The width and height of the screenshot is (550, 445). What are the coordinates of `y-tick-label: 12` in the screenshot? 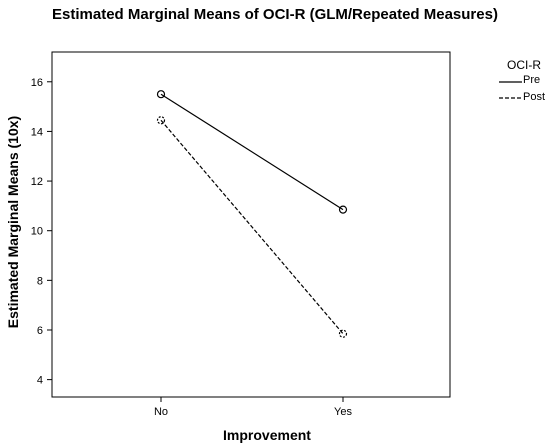 It's located at (37, 182).